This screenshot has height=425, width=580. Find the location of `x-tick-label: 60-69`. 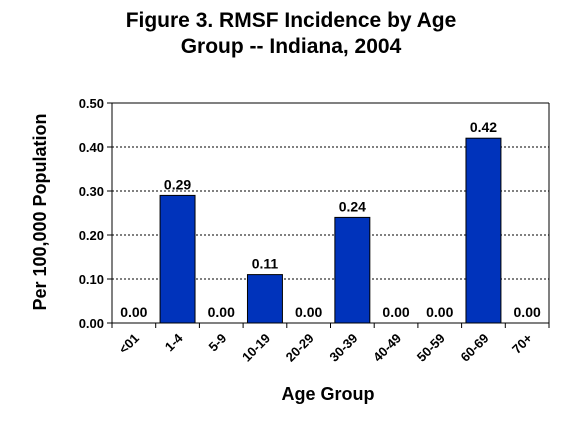

x-tick-label: 60-69 is located at coordinates (474, 348).